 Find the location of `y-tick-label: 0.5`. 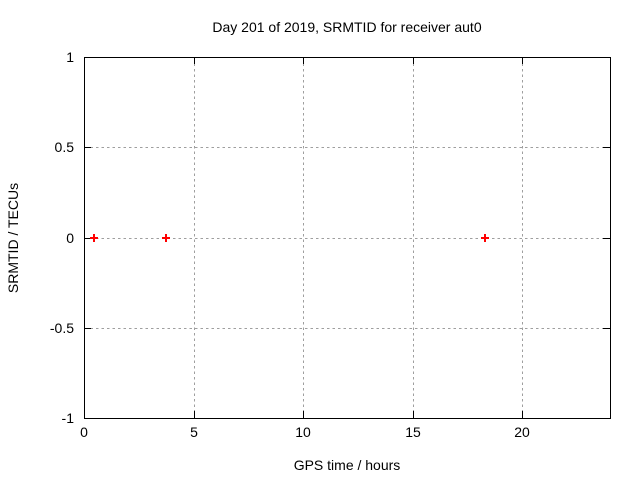

y-tick-label: 0.5 is located at coordinates (64, 147).